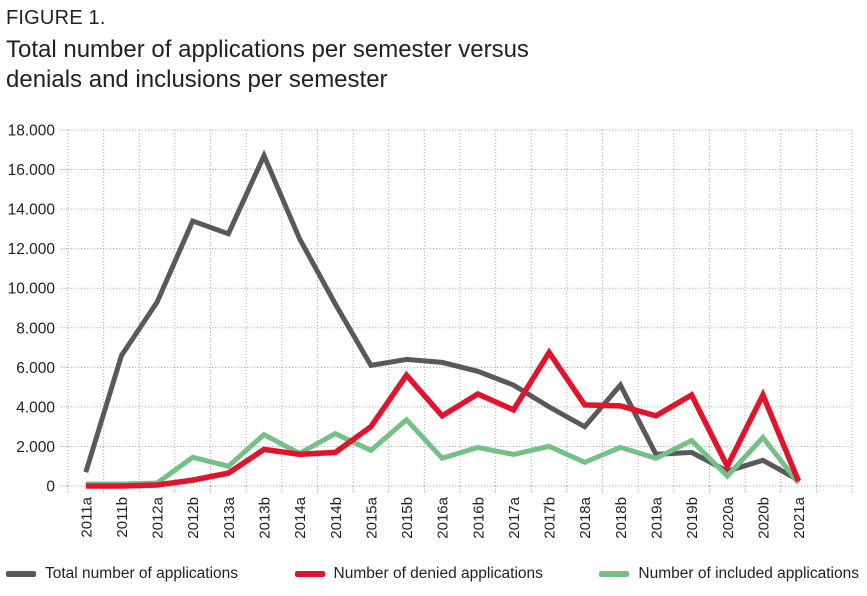  What do you see at coordinates (32, 210) in the screenshot?
I see `y-tick-label: 14.000` at bounding box center [32, 210].